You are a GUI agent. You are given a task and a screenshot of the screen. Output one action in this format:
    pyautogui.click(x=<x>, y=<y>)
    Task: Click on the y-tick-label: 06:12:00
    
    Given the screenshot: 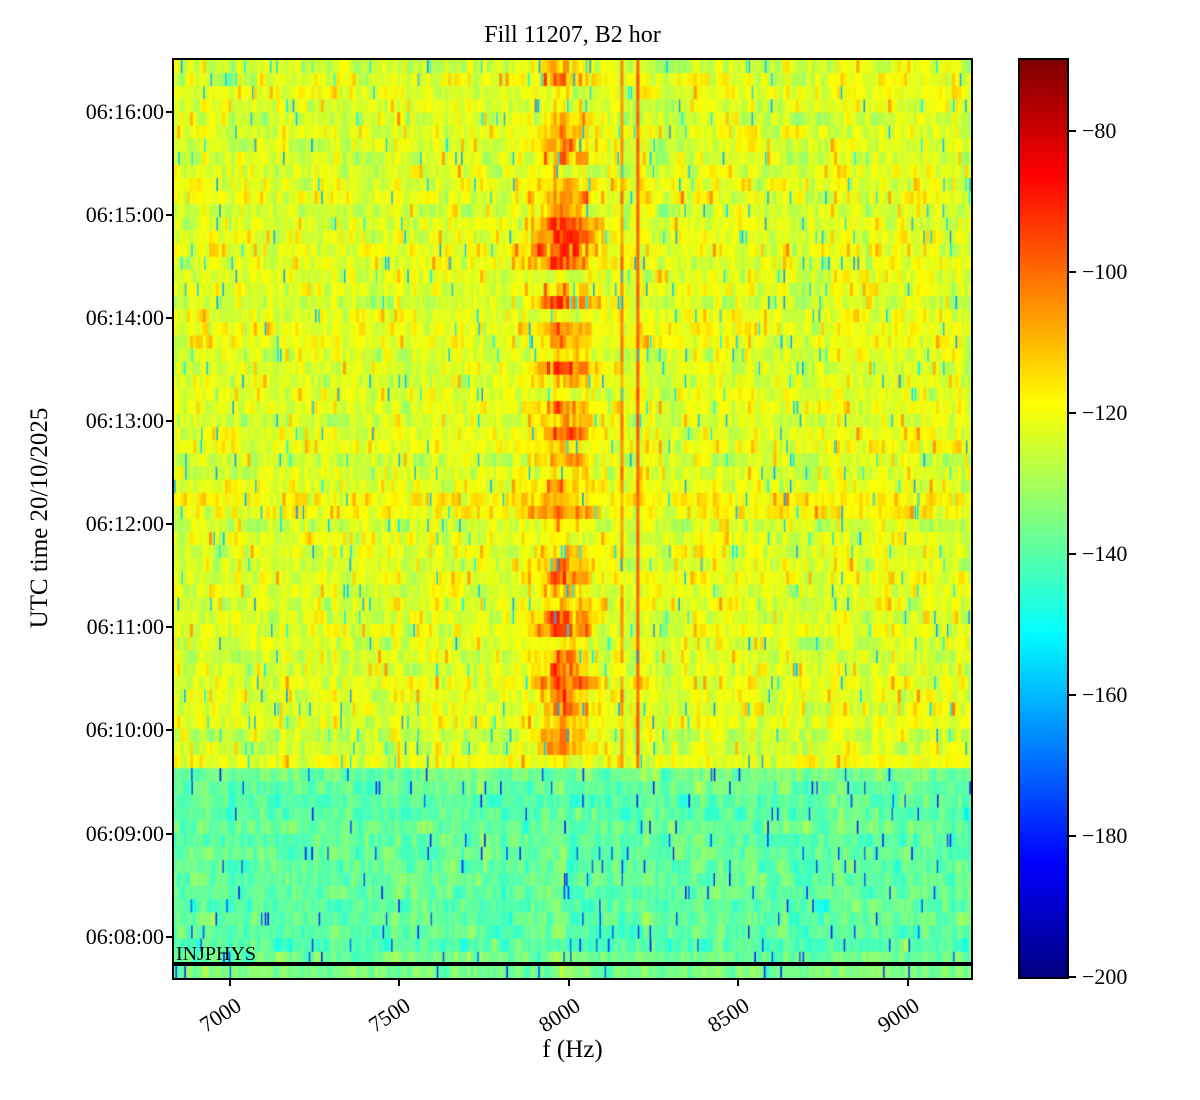 What is the action you would take?
    pyautogui.click(x=124, y=524)
    